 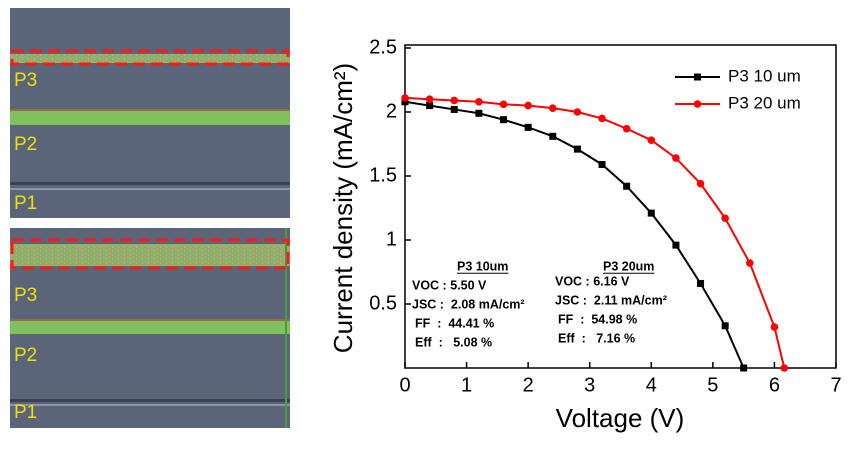 What do you see at coordinates (712, 385) in the screenshot?
I see `x-tick-label: 5` at bounding box center [712, 385].